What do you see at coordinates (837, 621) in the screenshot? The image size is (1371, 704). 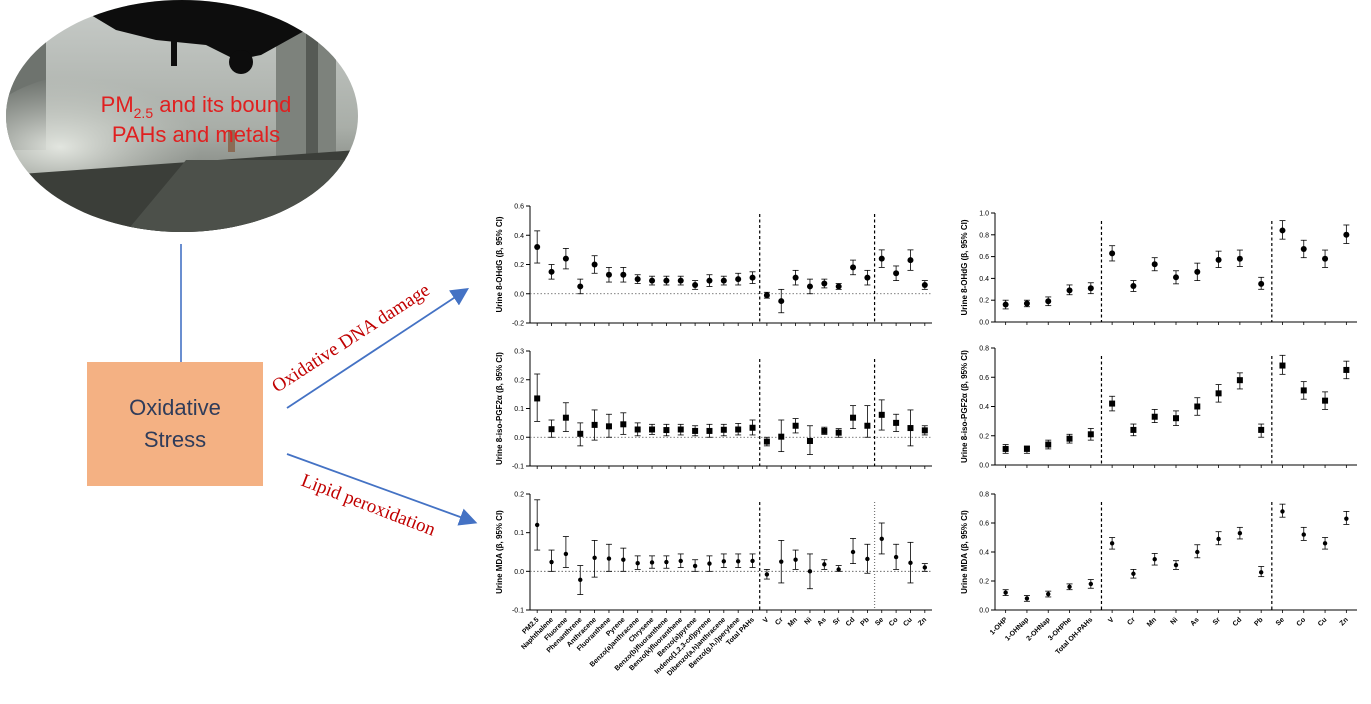 I see `x-tick-label: Sr` at bounding box center [837, 621].